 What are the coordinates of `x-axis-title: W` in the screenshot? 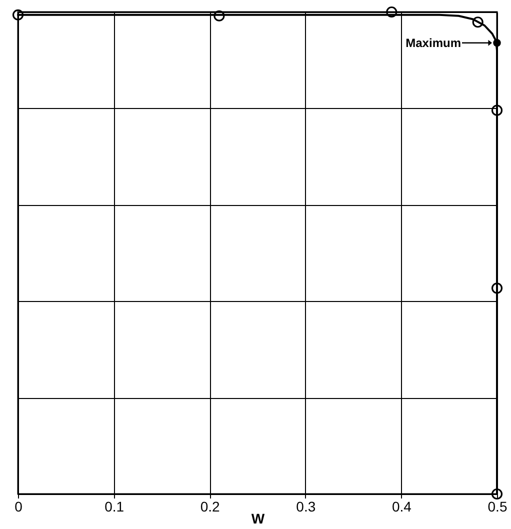 It's located at (258, 518).